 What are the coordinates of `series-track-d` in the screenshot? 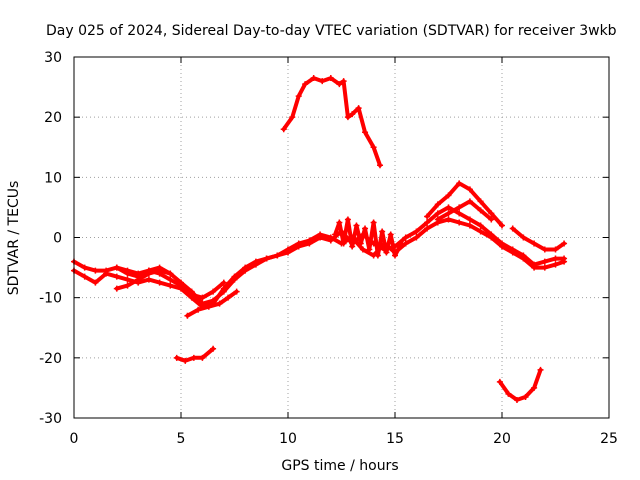 It's located at (143, 279).